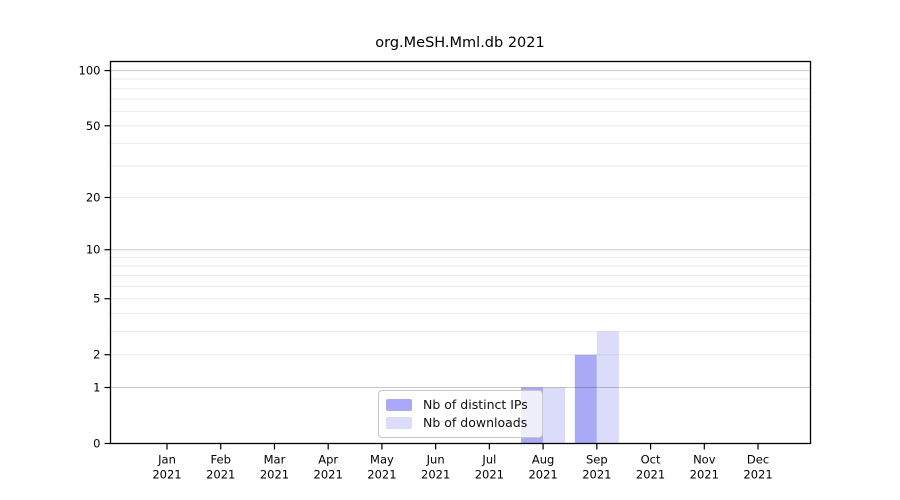 Image resolution: width=900 pixels, height=500 pixels. What do you see at coordinates (275, 460) in the screenshot?
I see `x-tick-label-month: Mar` at bounding box center [275, 460].